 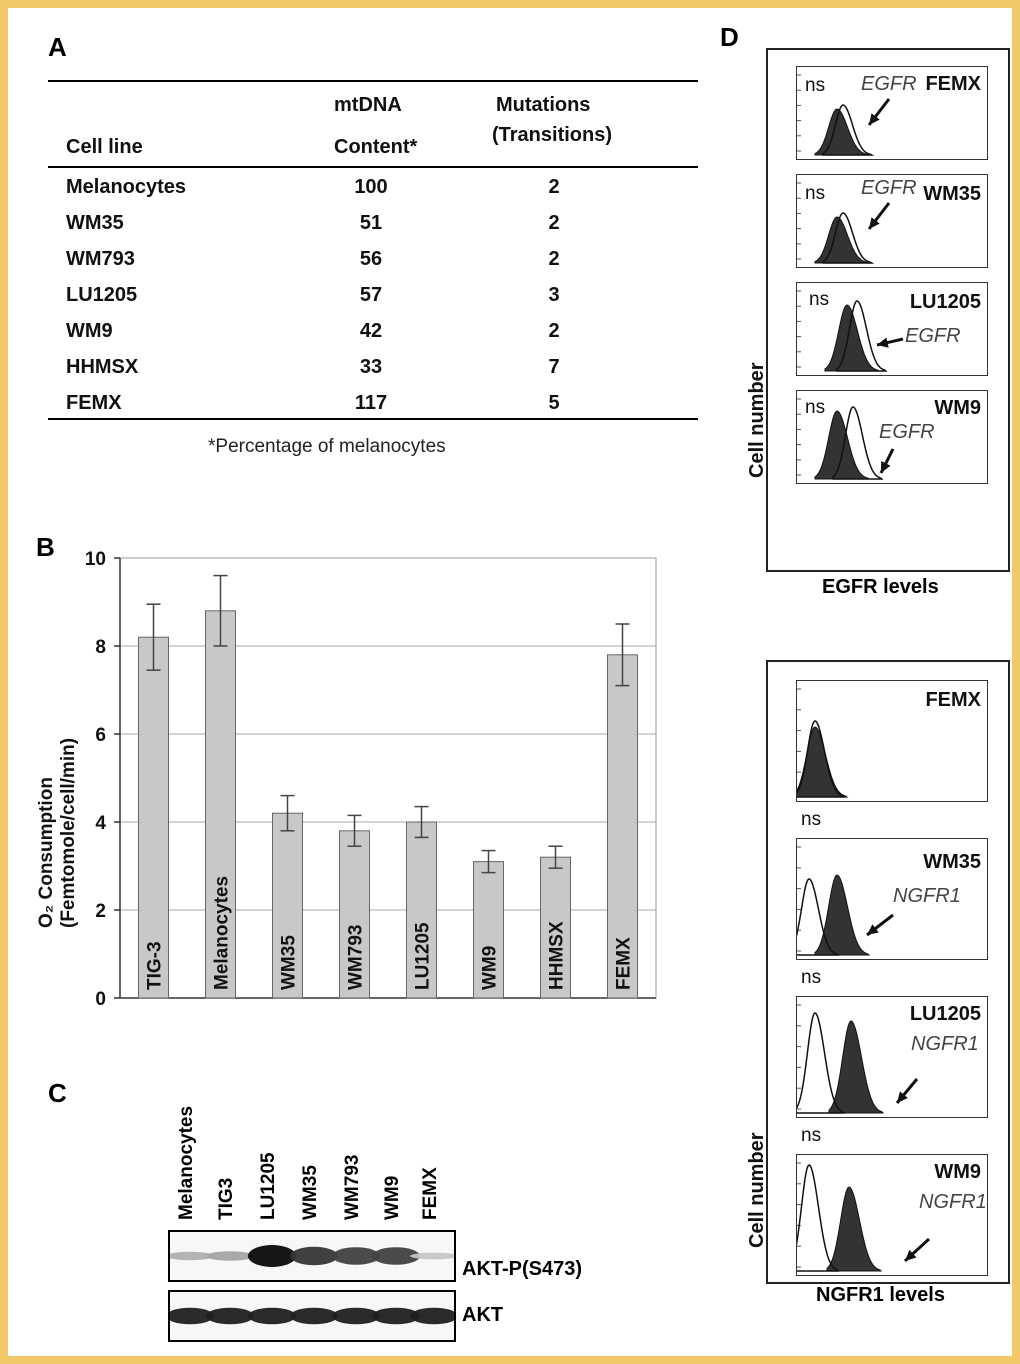 I want to click on row-cell-name: WM793, so click(x=100, y=259).